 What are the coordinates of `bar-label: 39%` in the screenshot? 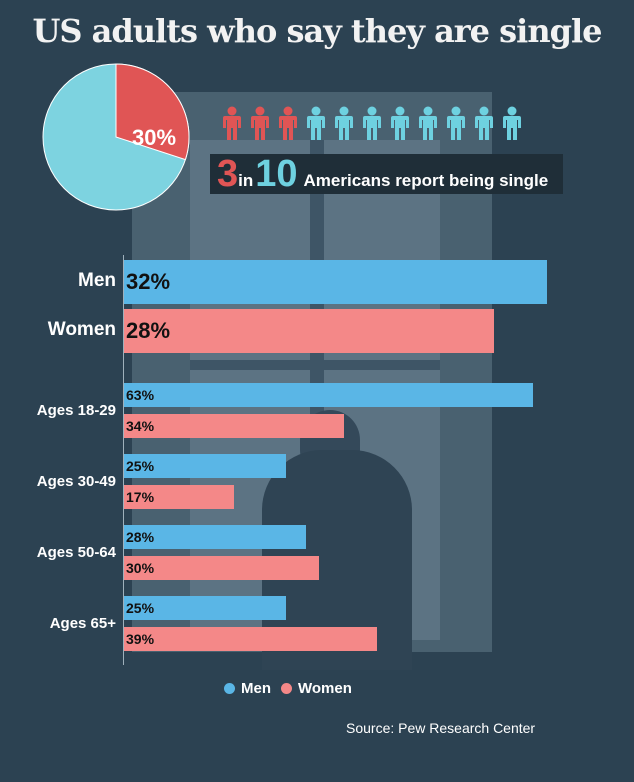 It's located at (140, 639).